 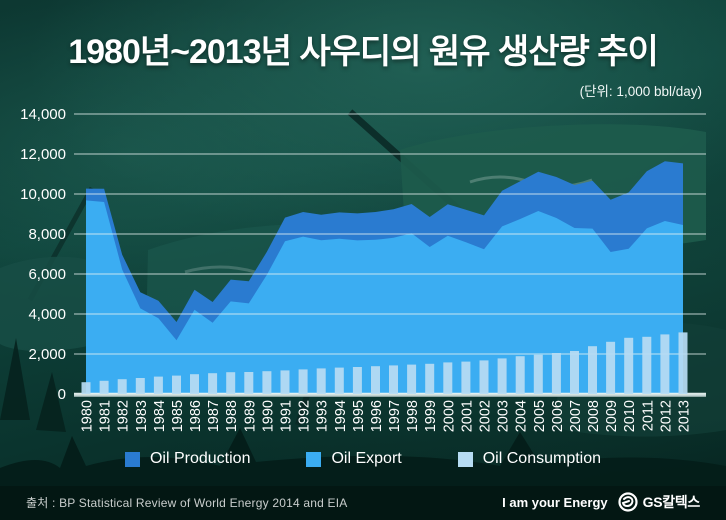 What do you see at coordinates (486, 416) in the screenshot?
I see `x-tick-label: 2002` at bounding box center [486, 416].